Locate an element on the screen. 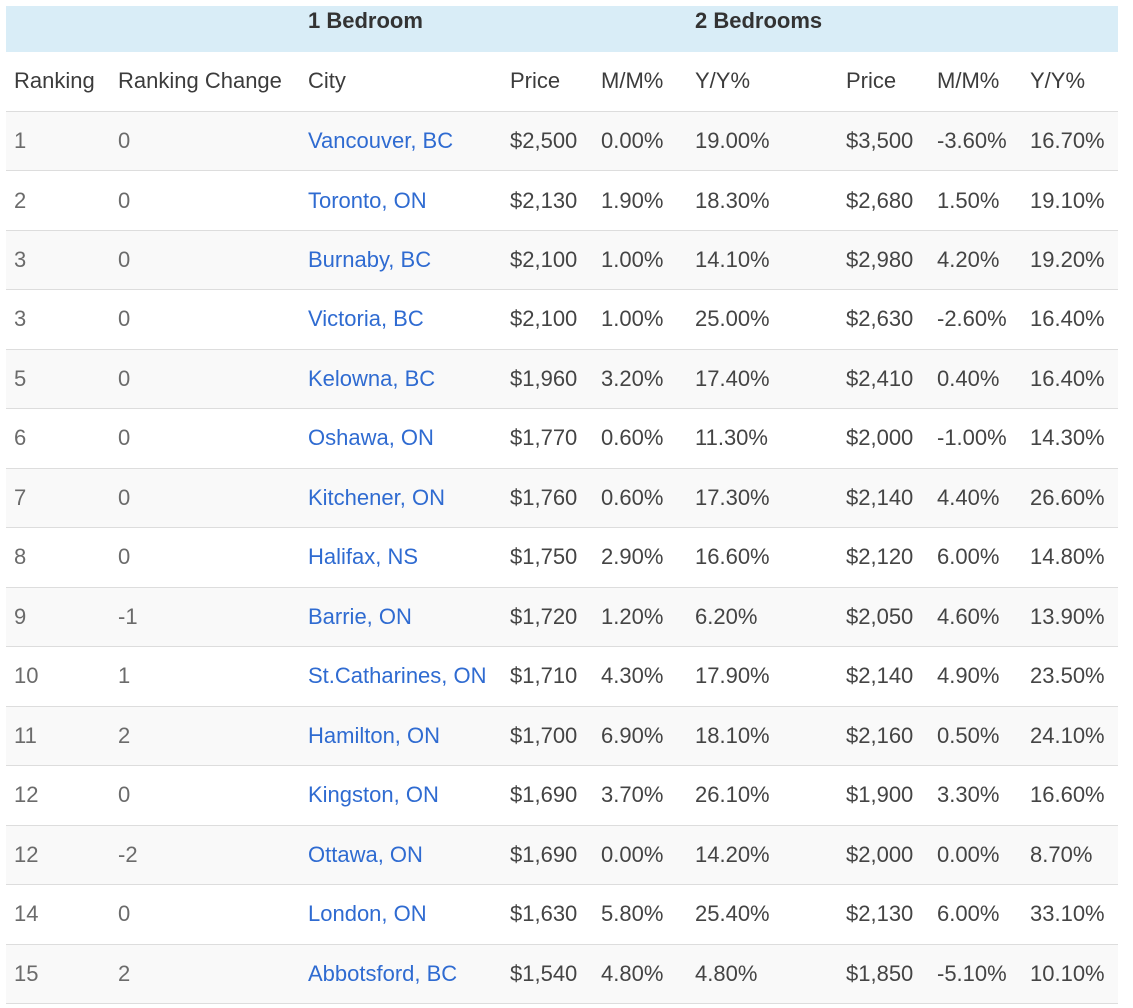 The height and width of the screenshot is (1008, 1133). city-link: Kelowna, BC is located at coordinates (372, 378).